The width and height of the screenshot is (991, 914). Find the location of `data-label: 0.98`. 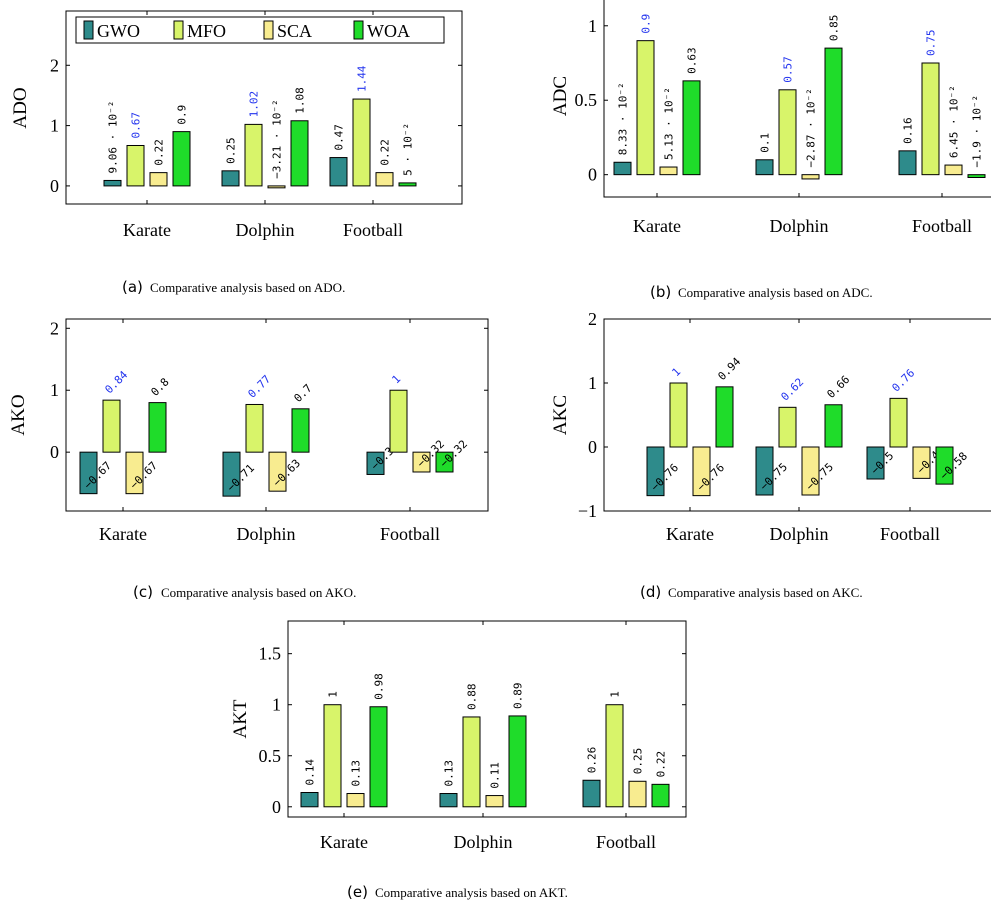

data-label: 0.98 is located at coordinates (379, 686).